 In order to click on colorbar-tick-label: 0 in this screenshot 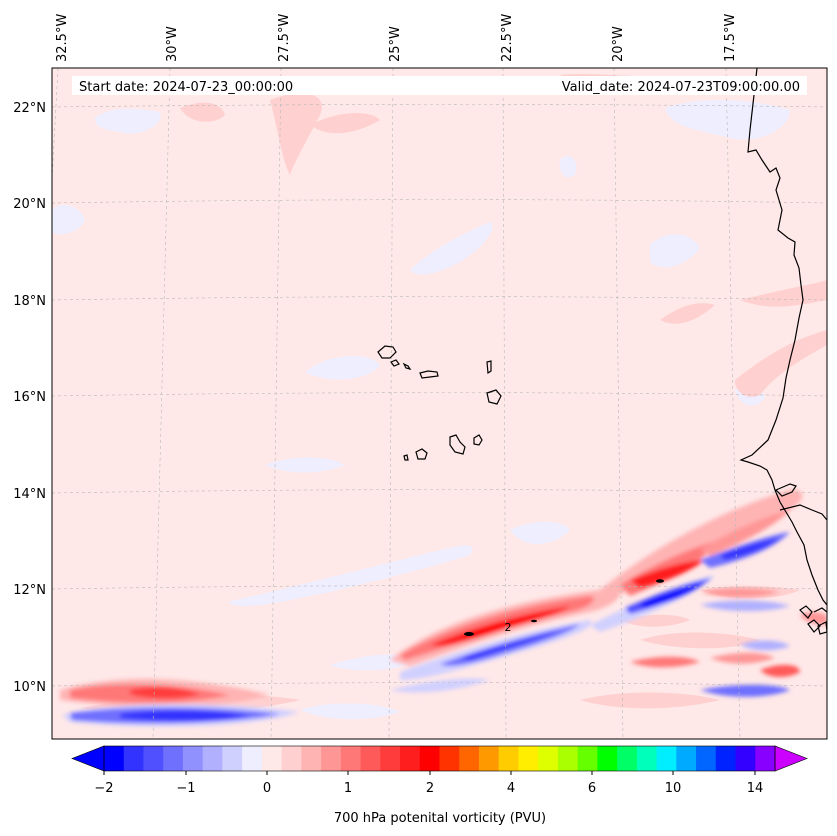, I will do `click(267, 788)`.